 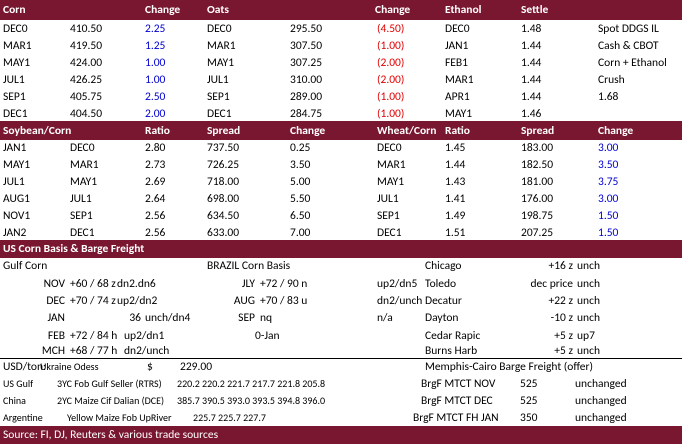 I want to click on cell-text: BrgF MTCT DEC, so click(x=457, y=401).